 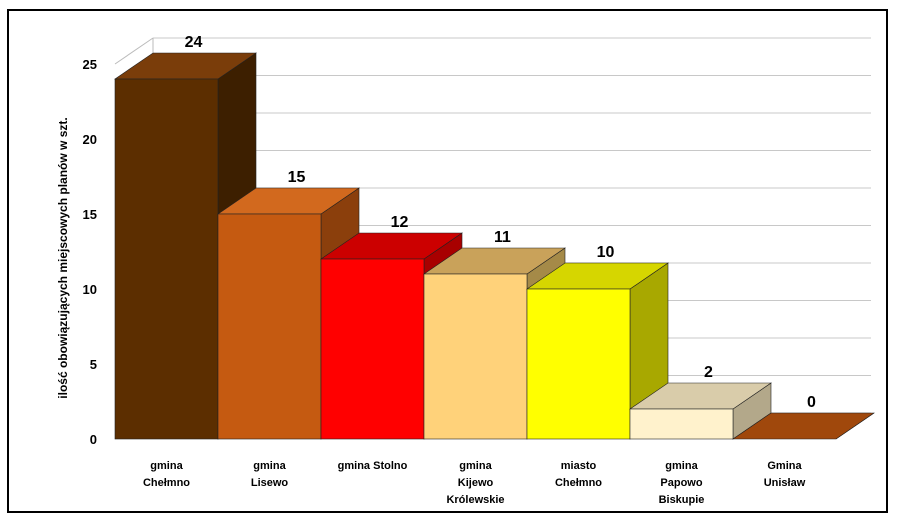 What do you see at coordinates (166, 474) in the screenshot?
I see `category-label: gmina Chełmno` at bounding box center [166, 474].